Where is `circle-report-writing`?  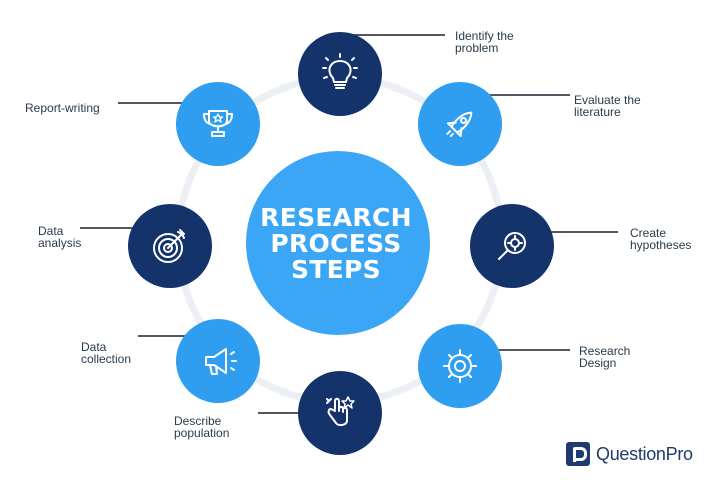
circle-report-writing is located at coordinates (218, 124).